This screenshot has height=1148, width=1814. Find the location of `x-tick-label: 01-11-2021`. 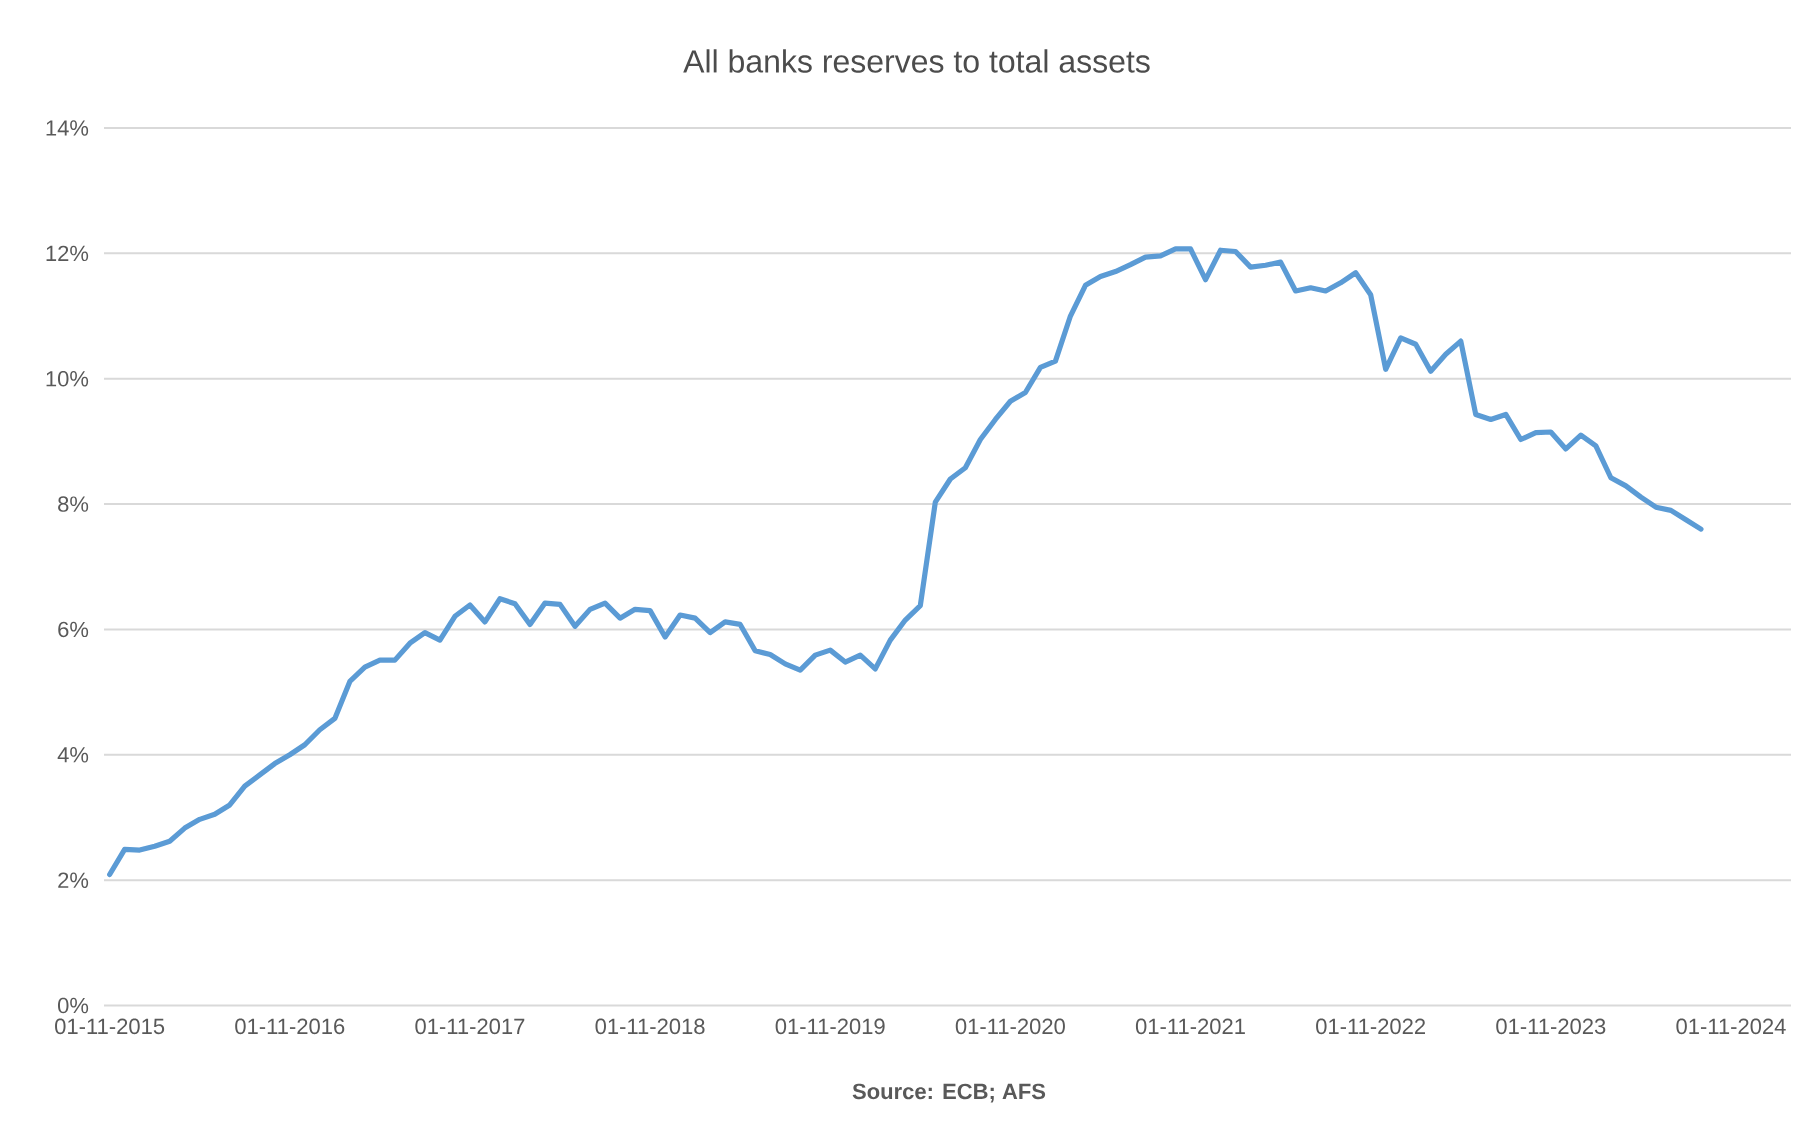

x-tick-label: 01-11-2021 is located at coordinates (1190, 1026).